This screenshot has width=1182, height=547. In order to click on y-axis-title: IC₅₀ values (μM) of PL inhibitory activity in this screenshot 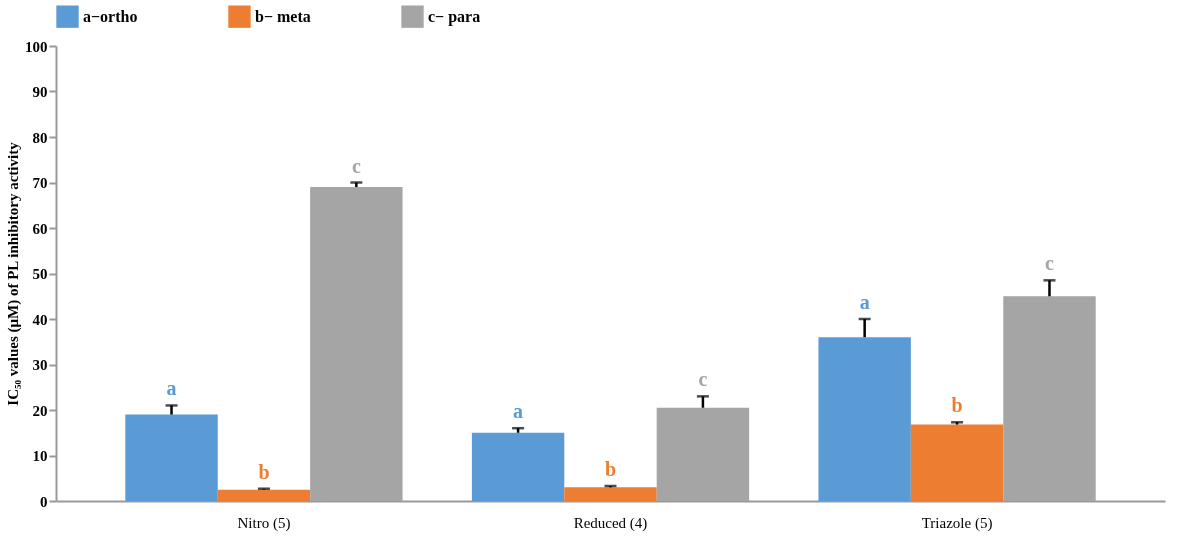, I will do `click(13, 273)`.